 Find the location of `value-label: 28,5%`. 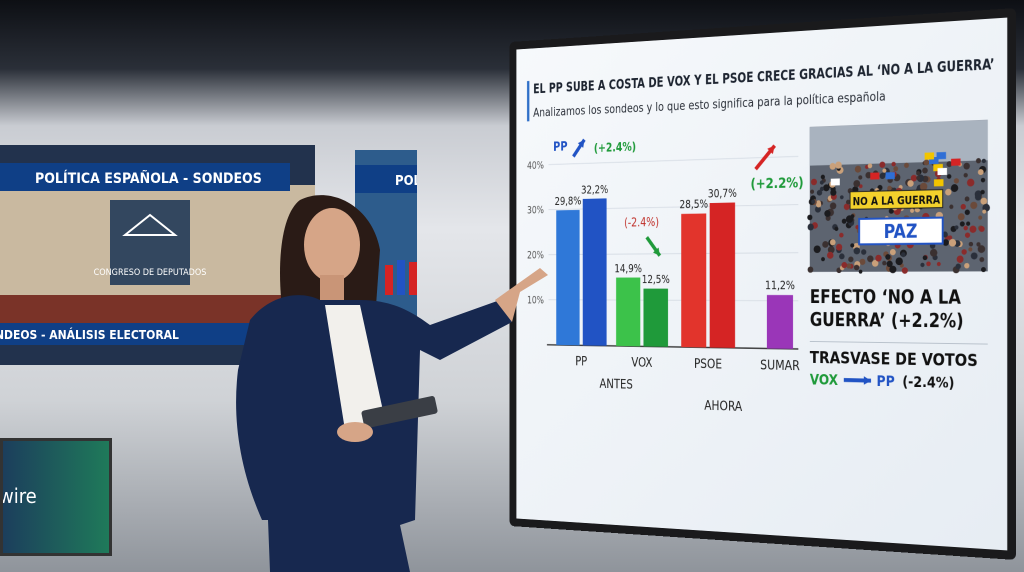

value-label: 28,5% is located at coordinates (693, 205).